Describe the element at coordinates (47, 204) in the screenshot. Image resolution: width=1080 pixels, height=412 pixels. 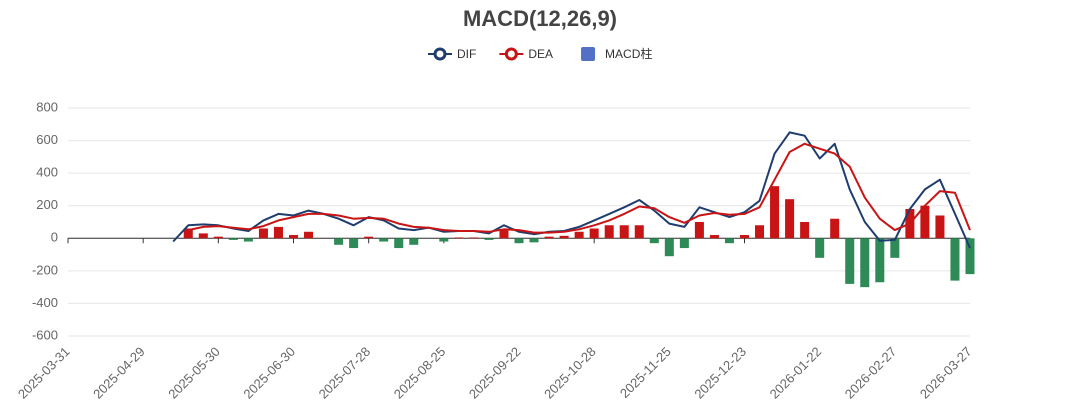
I see `y-tick-label: 200` at that location.